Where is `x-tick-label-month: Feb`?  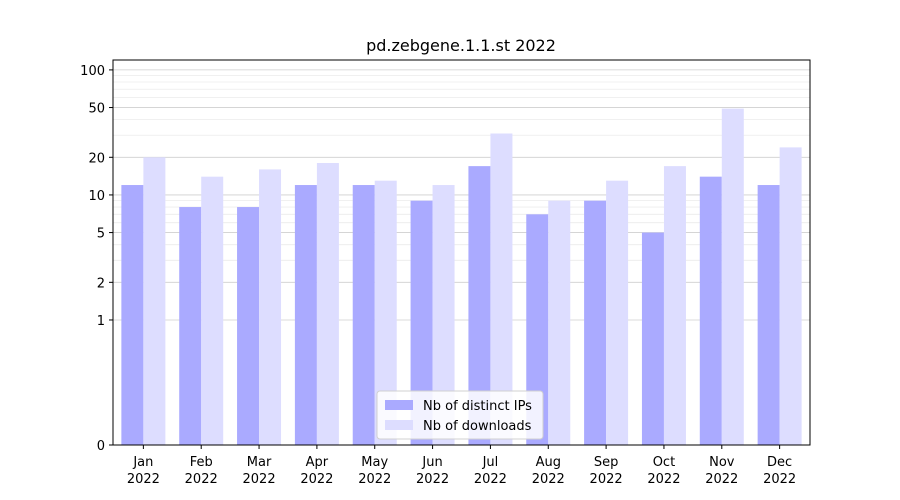
x-tick-label-month: Feb is located at coordinates (201, 462).